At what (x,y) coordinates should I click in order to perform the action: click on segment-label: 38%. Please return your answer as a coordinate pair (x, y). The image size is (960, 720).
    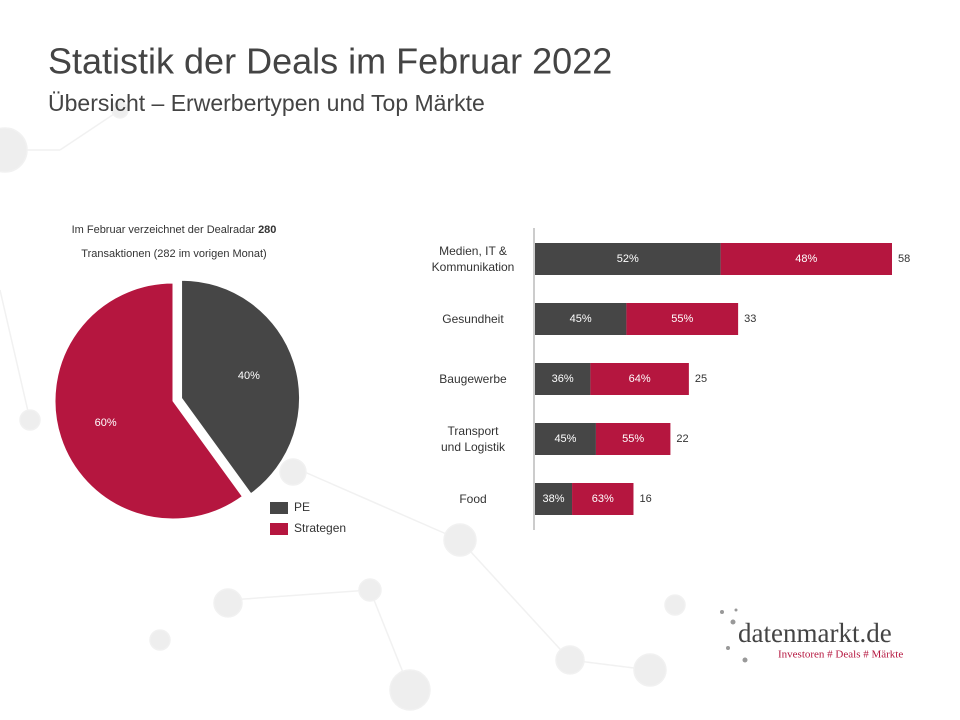
    Looking at the image, I should click on (554, 499).